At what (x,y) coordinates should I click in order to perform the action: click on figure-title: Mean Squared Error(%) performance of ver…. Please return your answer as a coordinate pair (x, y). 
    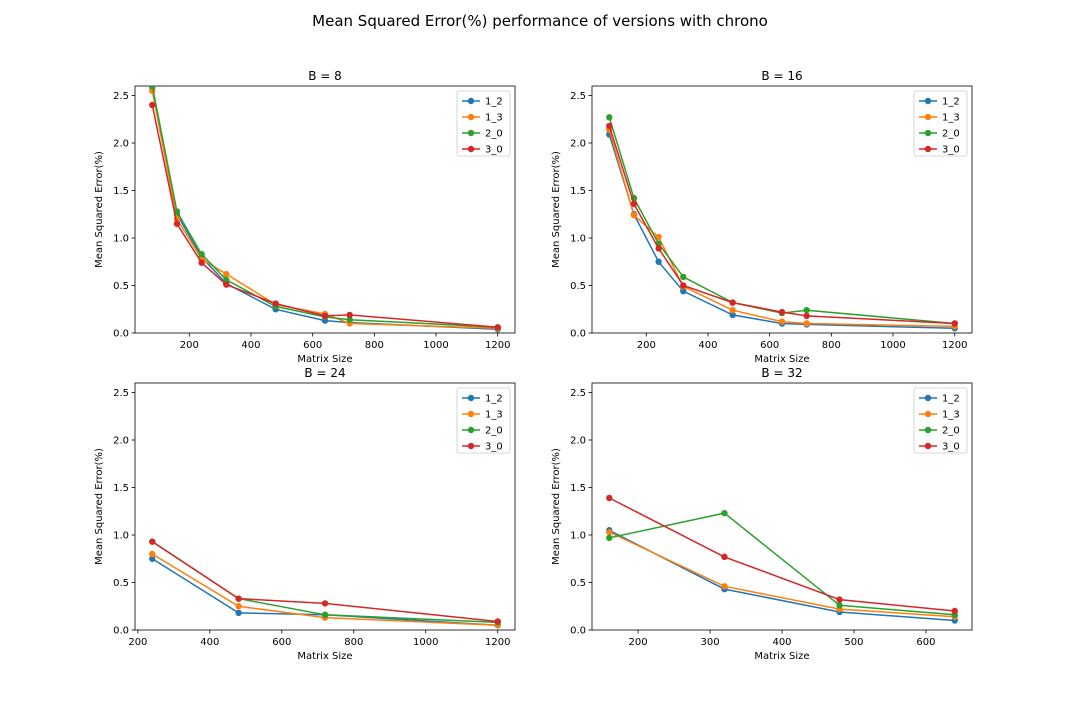
    Looking at the image, I should click on (540, 21).